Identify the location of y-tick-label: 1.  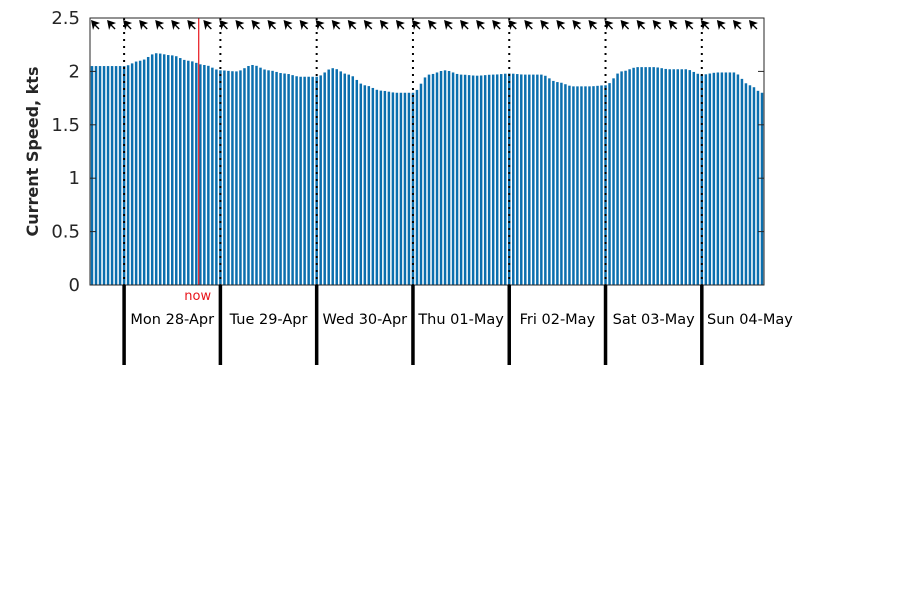
(74, 178).